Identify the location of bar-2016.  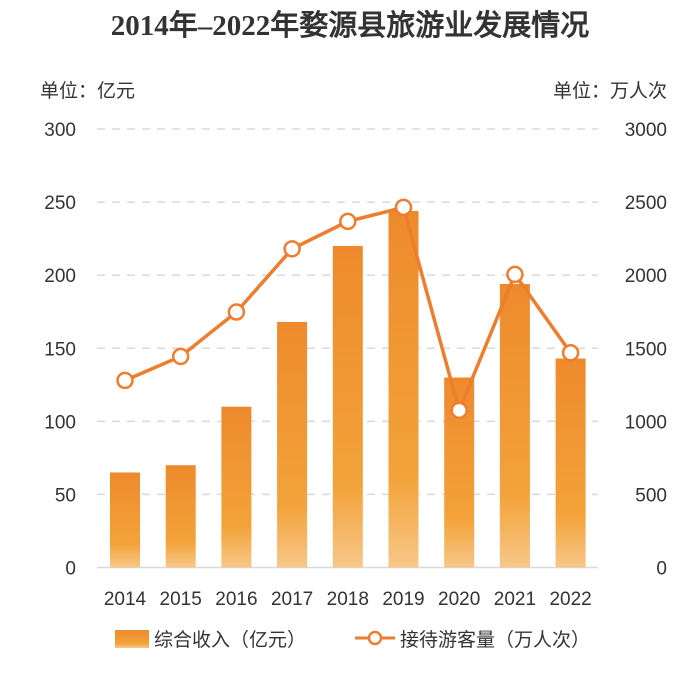
(236, 487).